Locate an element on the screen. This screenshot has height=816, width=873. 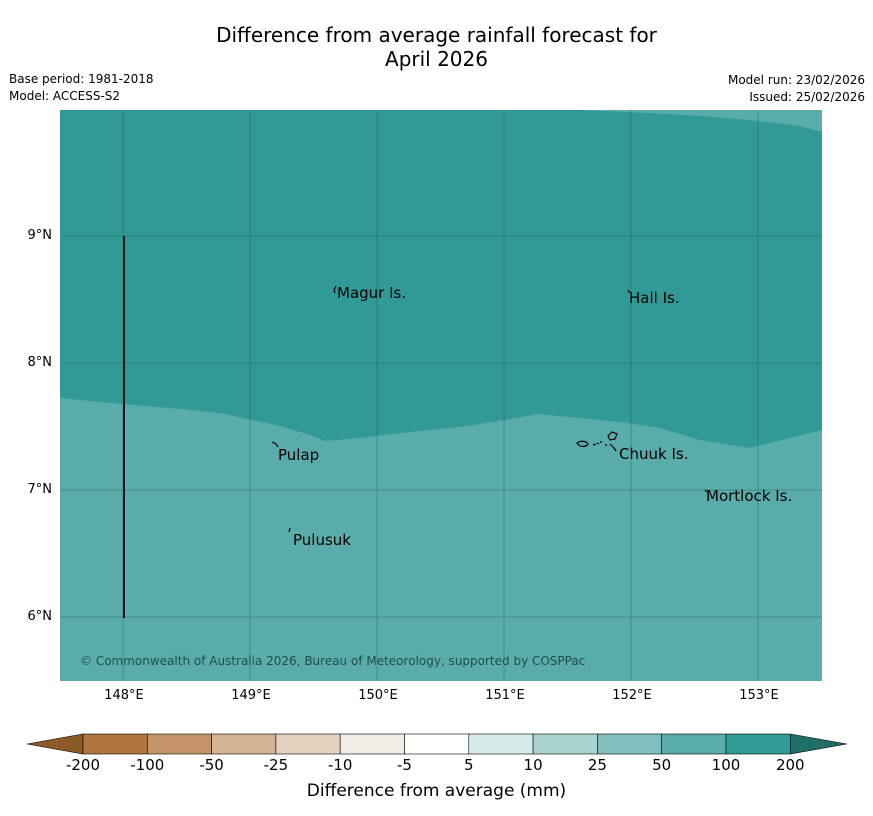
colorbar is located at coordinates (437, 744).